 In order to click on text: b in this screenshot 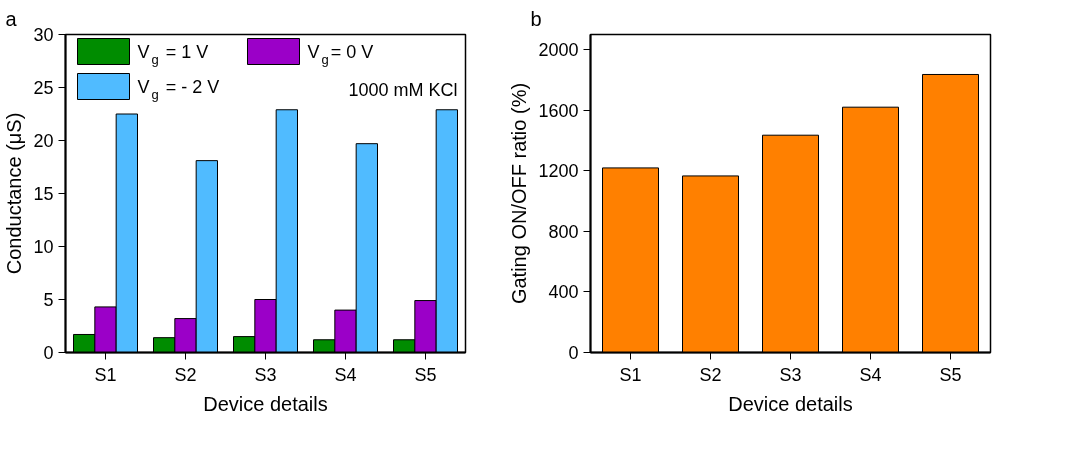, I will do `click(536, 18)`.